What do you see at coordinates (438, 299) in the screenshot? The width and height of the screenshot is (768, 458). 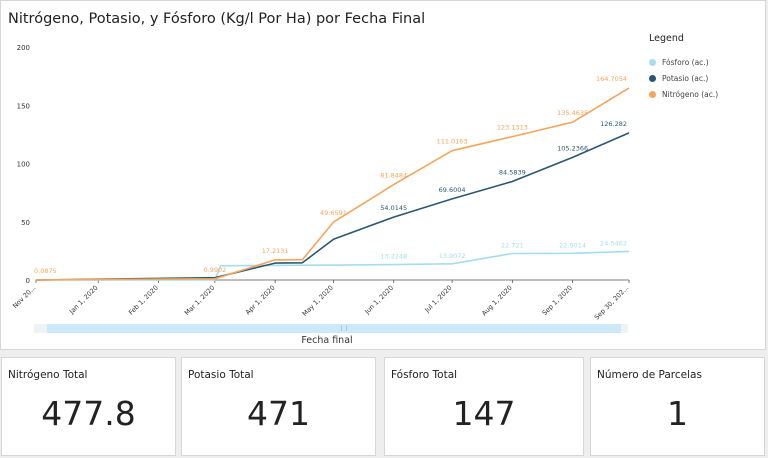 I see `x-tick-label: Jul 1, 2020` at bounding box center [438, 299].